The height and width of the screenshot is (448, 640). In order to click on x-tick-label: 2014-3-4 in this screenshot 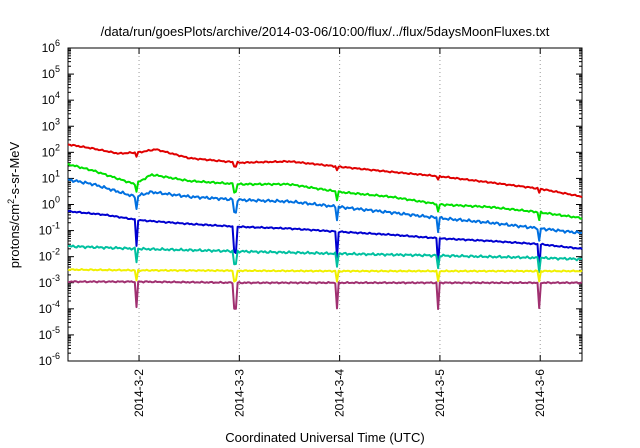, I will do `click(340, 393)`.